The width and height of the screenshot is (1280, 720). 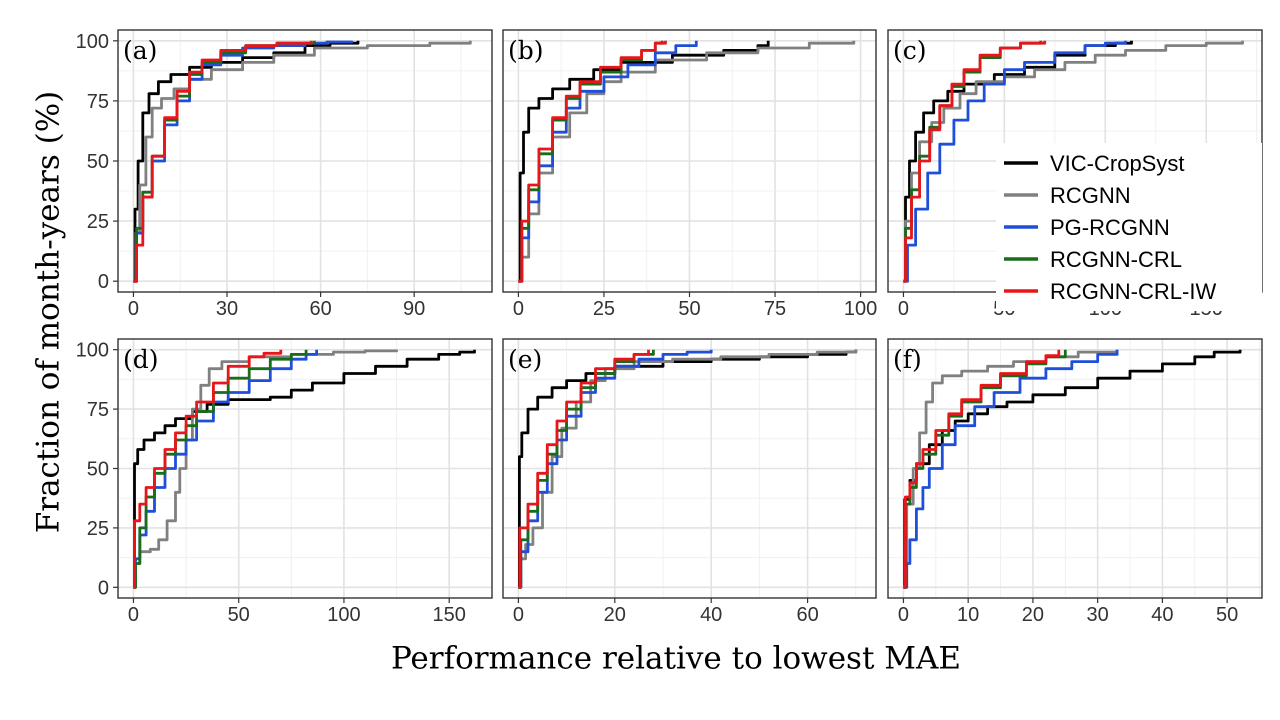 I want to click on panel-e: 0 20 40 60 (e), so click(x=689, y=482).